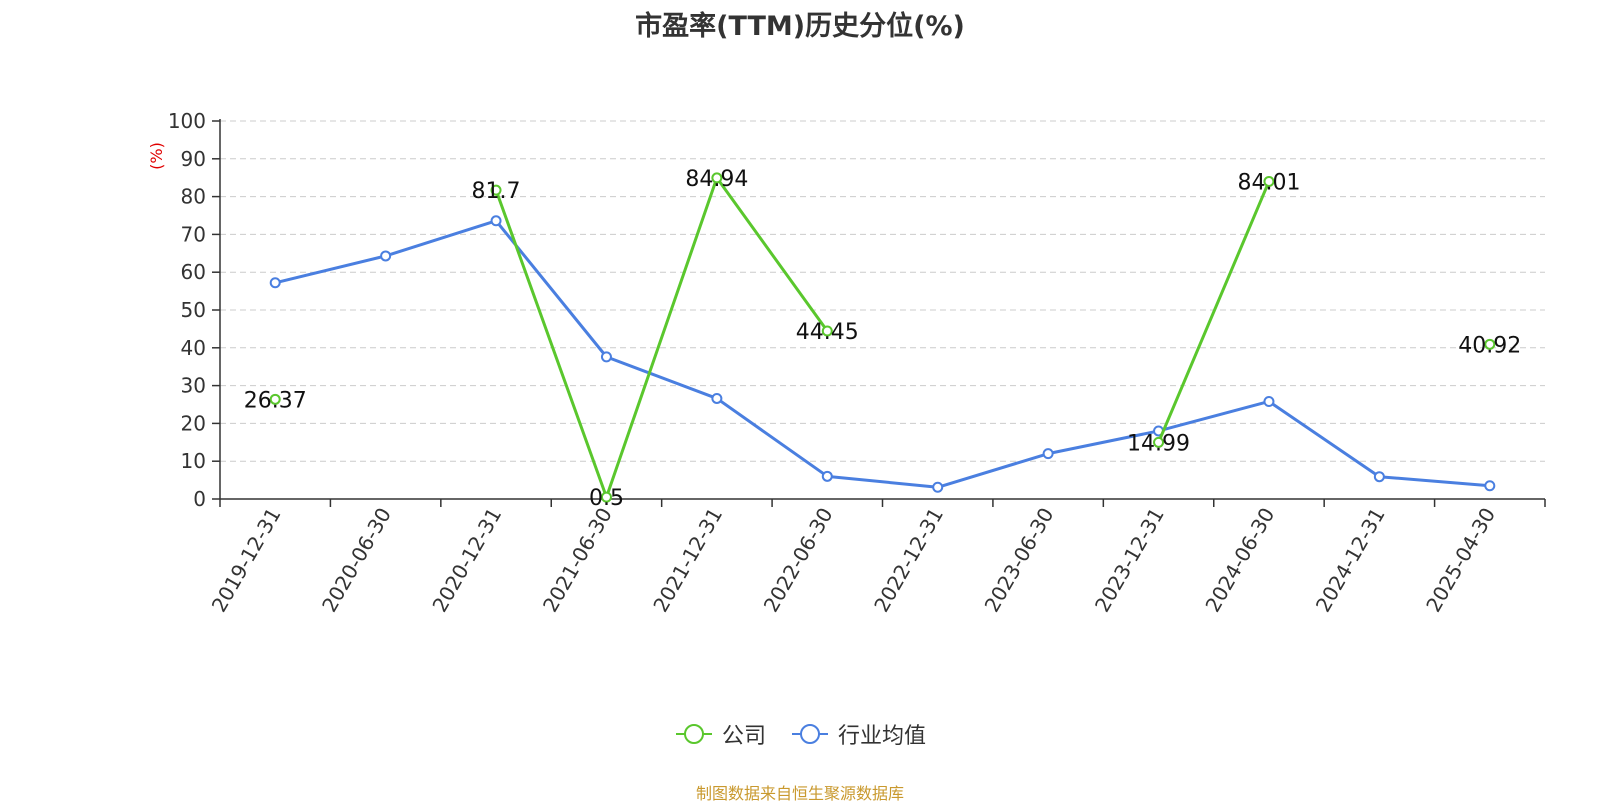  Describe the element at coordinates (908, 560) in the screenshot. I see `x-tick-label: 2022-12-31` at that location.